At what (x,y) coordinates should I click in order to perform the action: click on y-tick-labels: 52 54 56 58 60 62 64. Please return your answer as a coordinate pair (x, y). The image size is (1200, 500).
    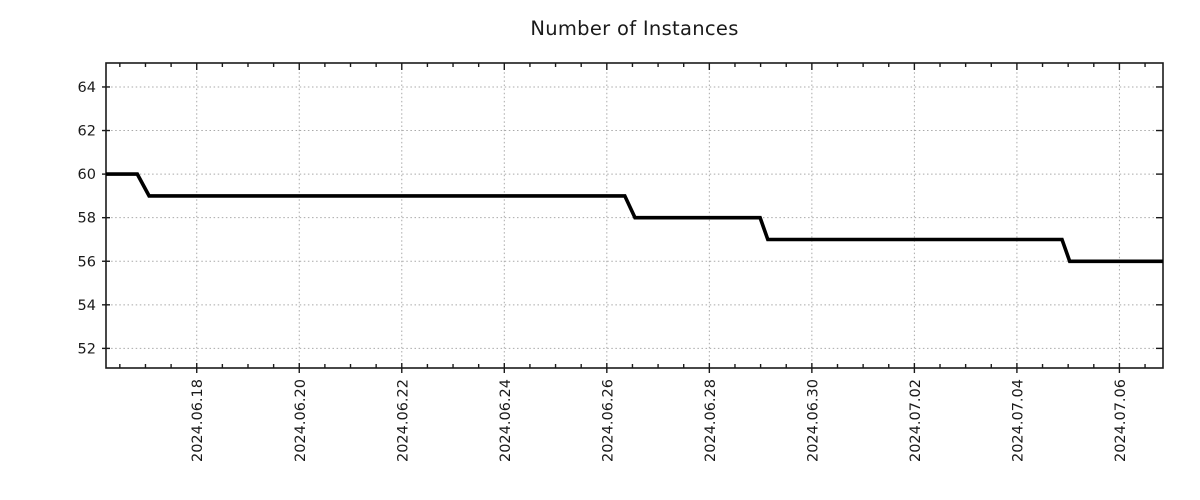
    Looking at the image, I should click on (87, 218).